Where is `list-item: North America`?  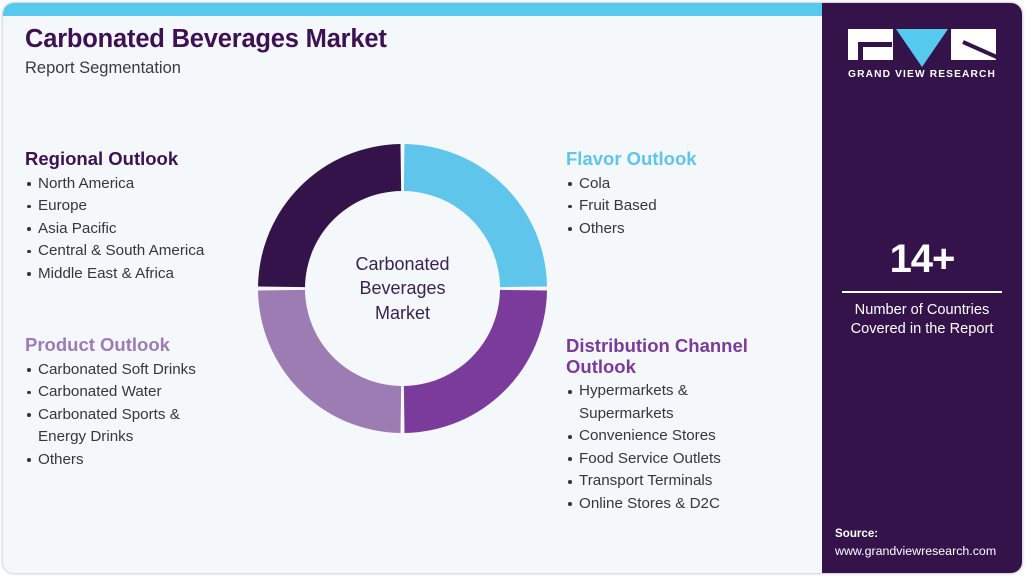
list-item: North America is located at coordinates (150, 184).